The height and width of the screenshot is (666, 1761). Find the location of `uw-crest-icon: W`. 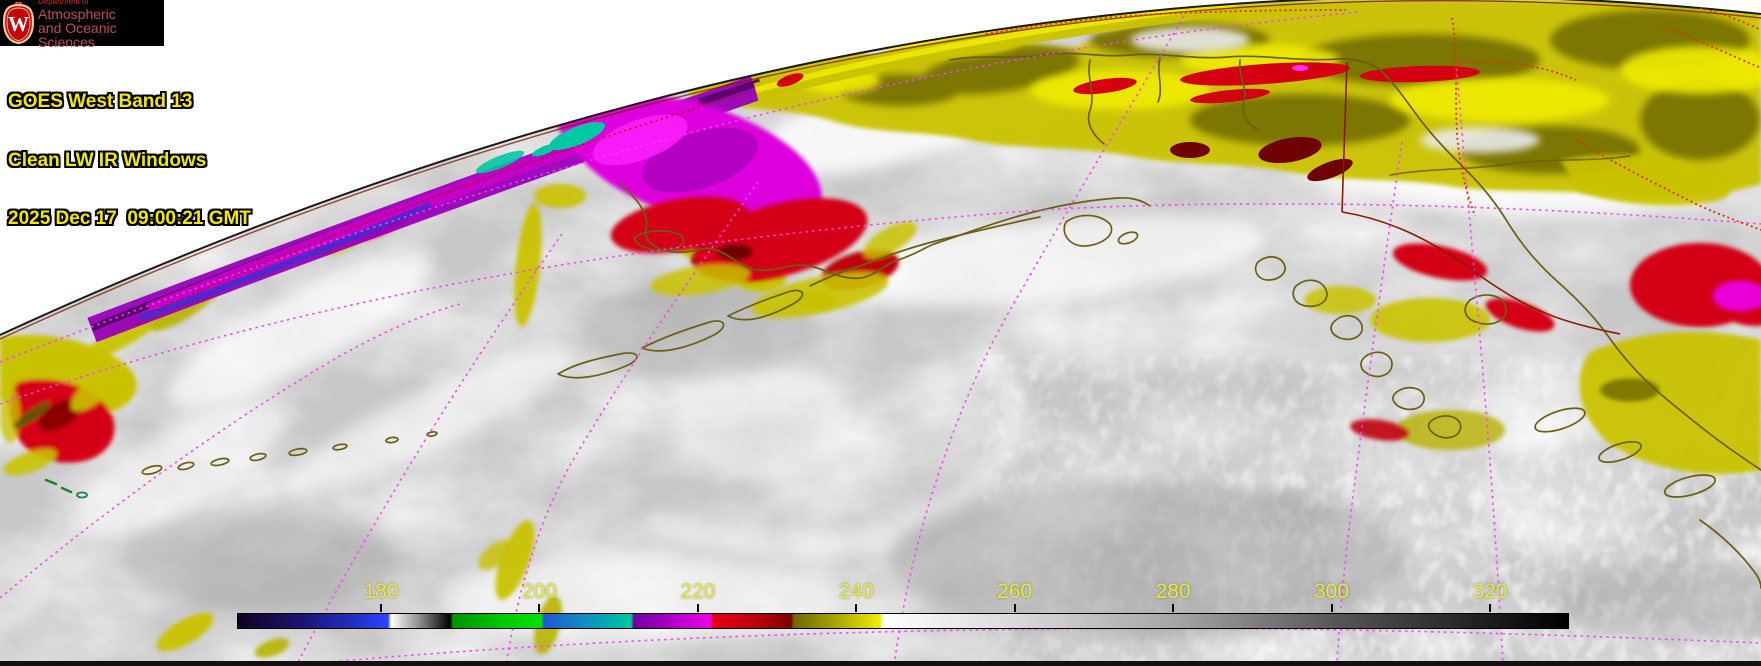

uw-crest-icon: W is located at coordinates (18, 23).